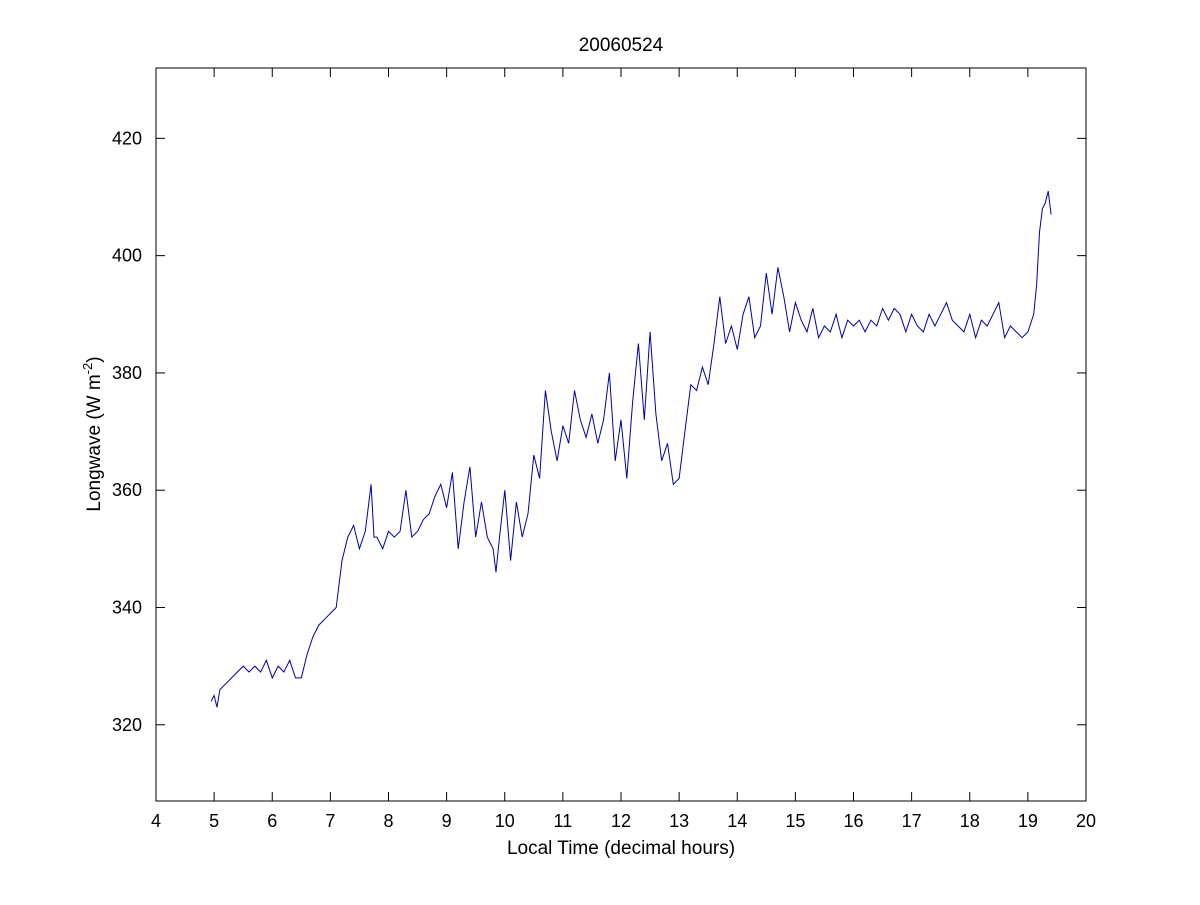 Image resolution: width=1200 pixels, height=905 pixels. I want to click on x-tick-label: 12, so click(621, 821).